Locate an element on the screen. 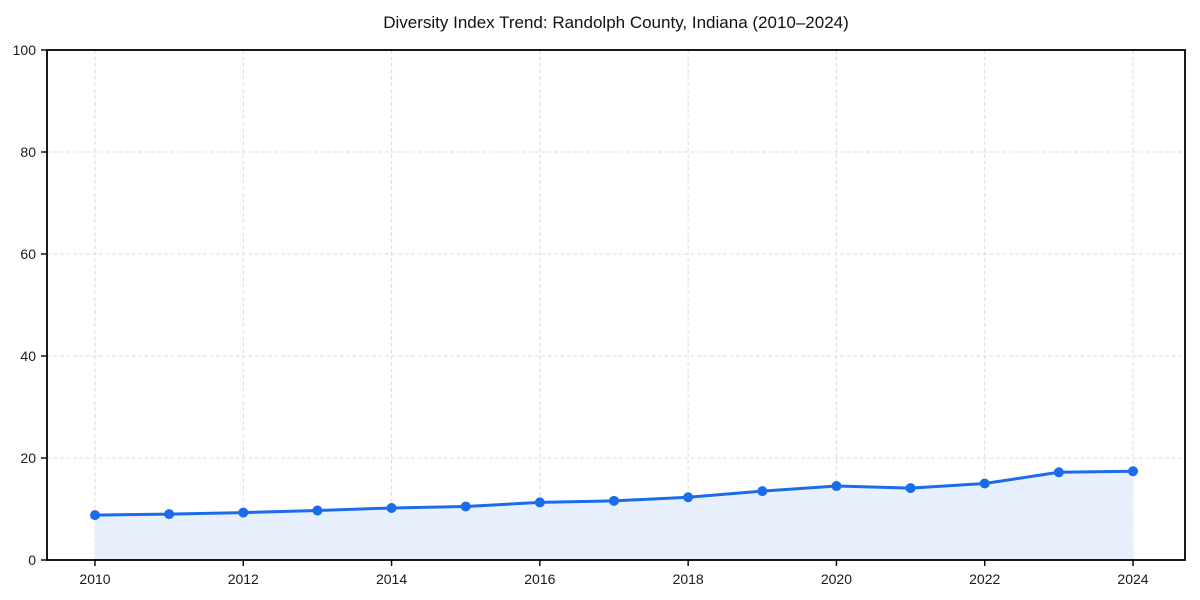 Image resolution: width=1200 pixels, height=600 pixels. x-tick-label: 2018 is located at coordinates (688, 579).